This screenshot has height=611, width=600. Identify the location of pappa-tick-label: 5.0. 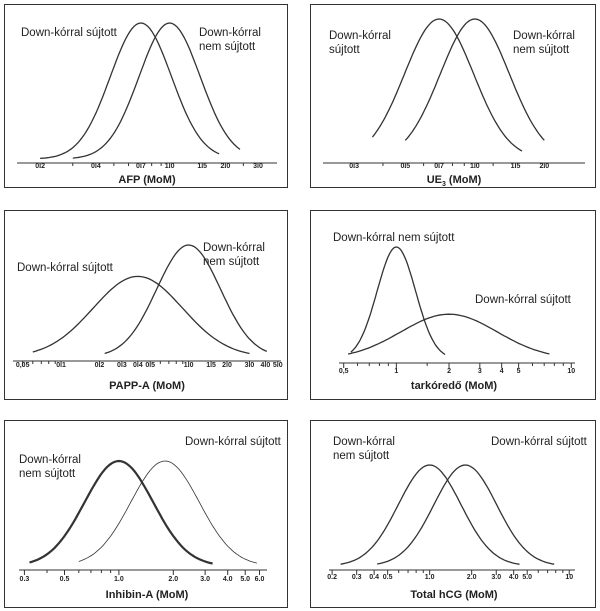
(278, 365).